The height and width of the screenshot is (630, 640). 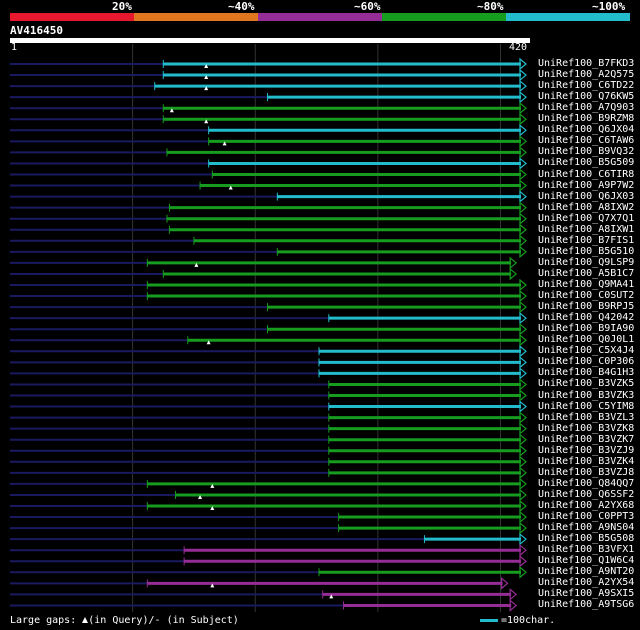 What do you see at coordinates (586, 505) in the screenshot?
I see `hit-name-link: UniRef100_A2YX68` at bounding box center [586, 505].